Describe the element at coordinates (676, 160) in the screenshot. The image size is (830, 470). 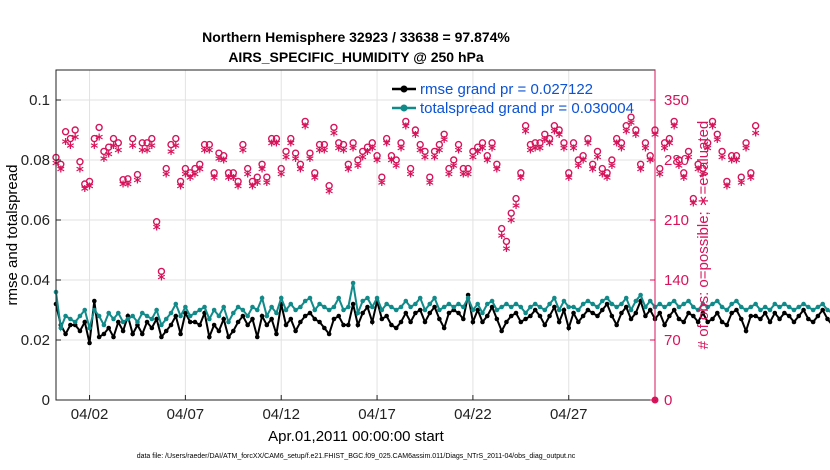
I see `y-right-tick-label: 280` at that location.